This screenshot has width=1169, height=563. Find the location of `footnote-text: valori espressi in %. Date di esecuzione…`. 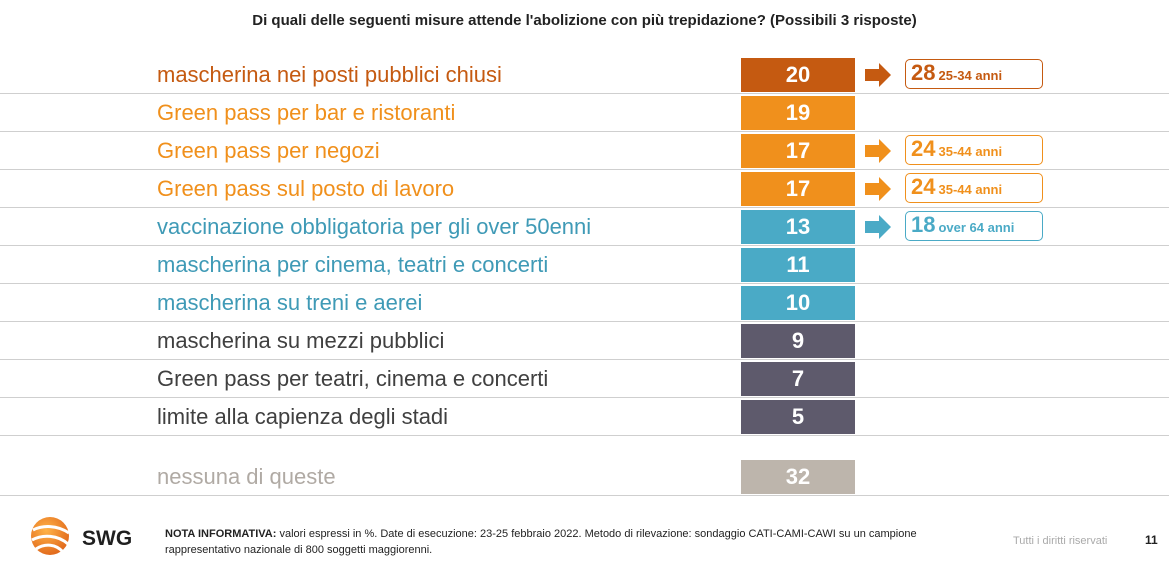

footnote-text: valori espressi in %. Date di esecuzione… is located at coordinates (541, 542).